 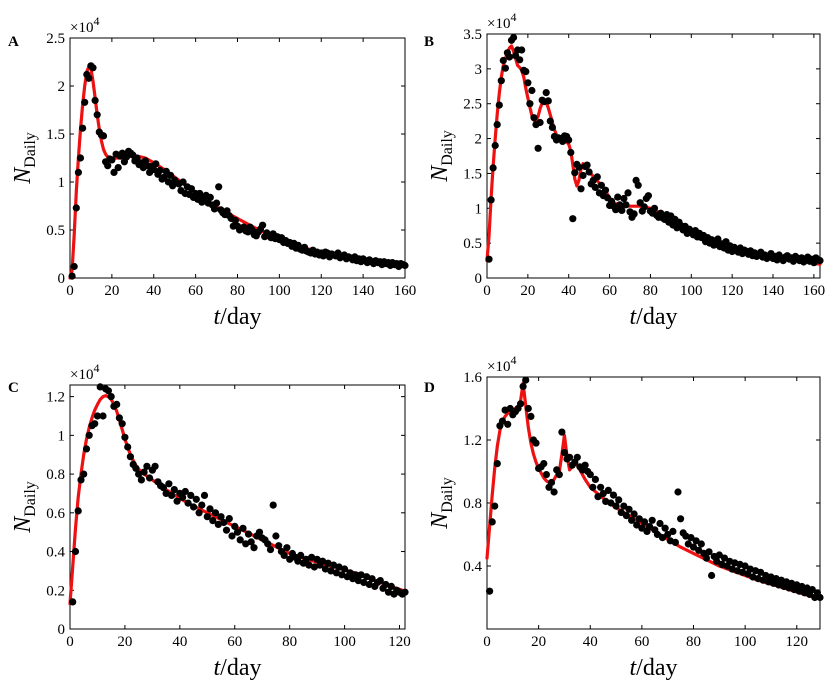 I want to click on chart-d-y-axis-label: NDaily, so click(x=441, y=503).